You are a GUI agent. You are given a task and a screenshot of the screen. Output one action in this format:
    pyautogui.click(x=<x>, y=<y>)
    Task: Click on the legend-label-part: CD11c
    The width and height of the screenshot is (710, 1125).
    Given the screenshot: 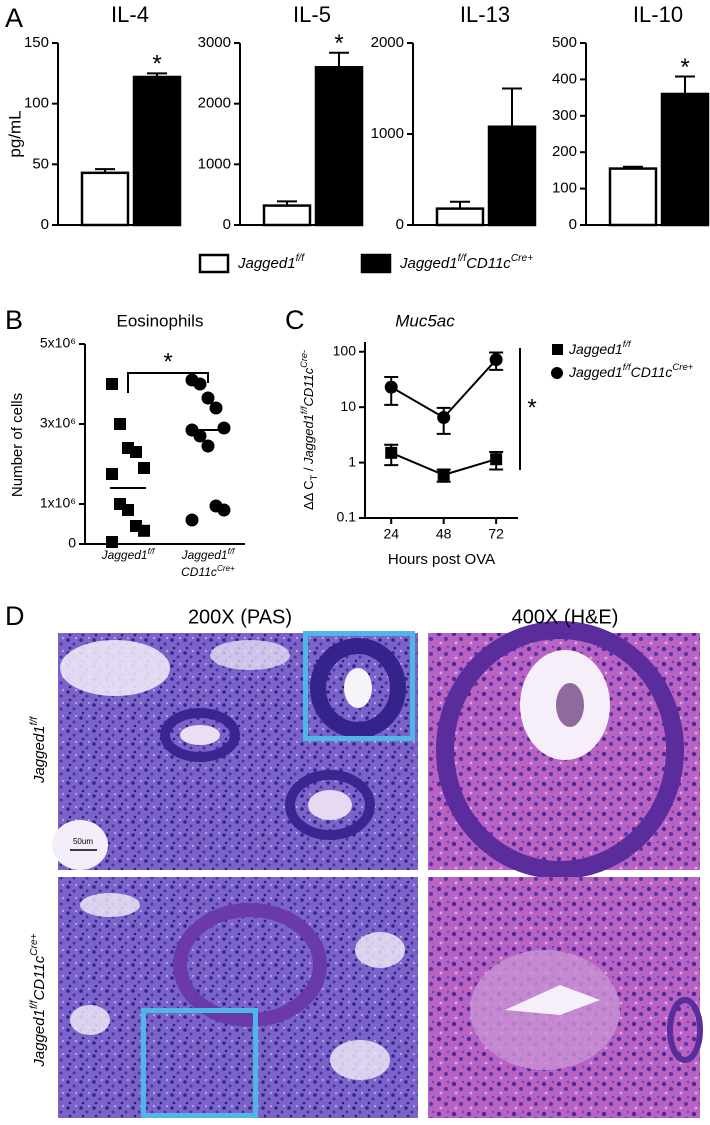 What is the action you would take?
    pyautogui.click(x=488, y=263)
    